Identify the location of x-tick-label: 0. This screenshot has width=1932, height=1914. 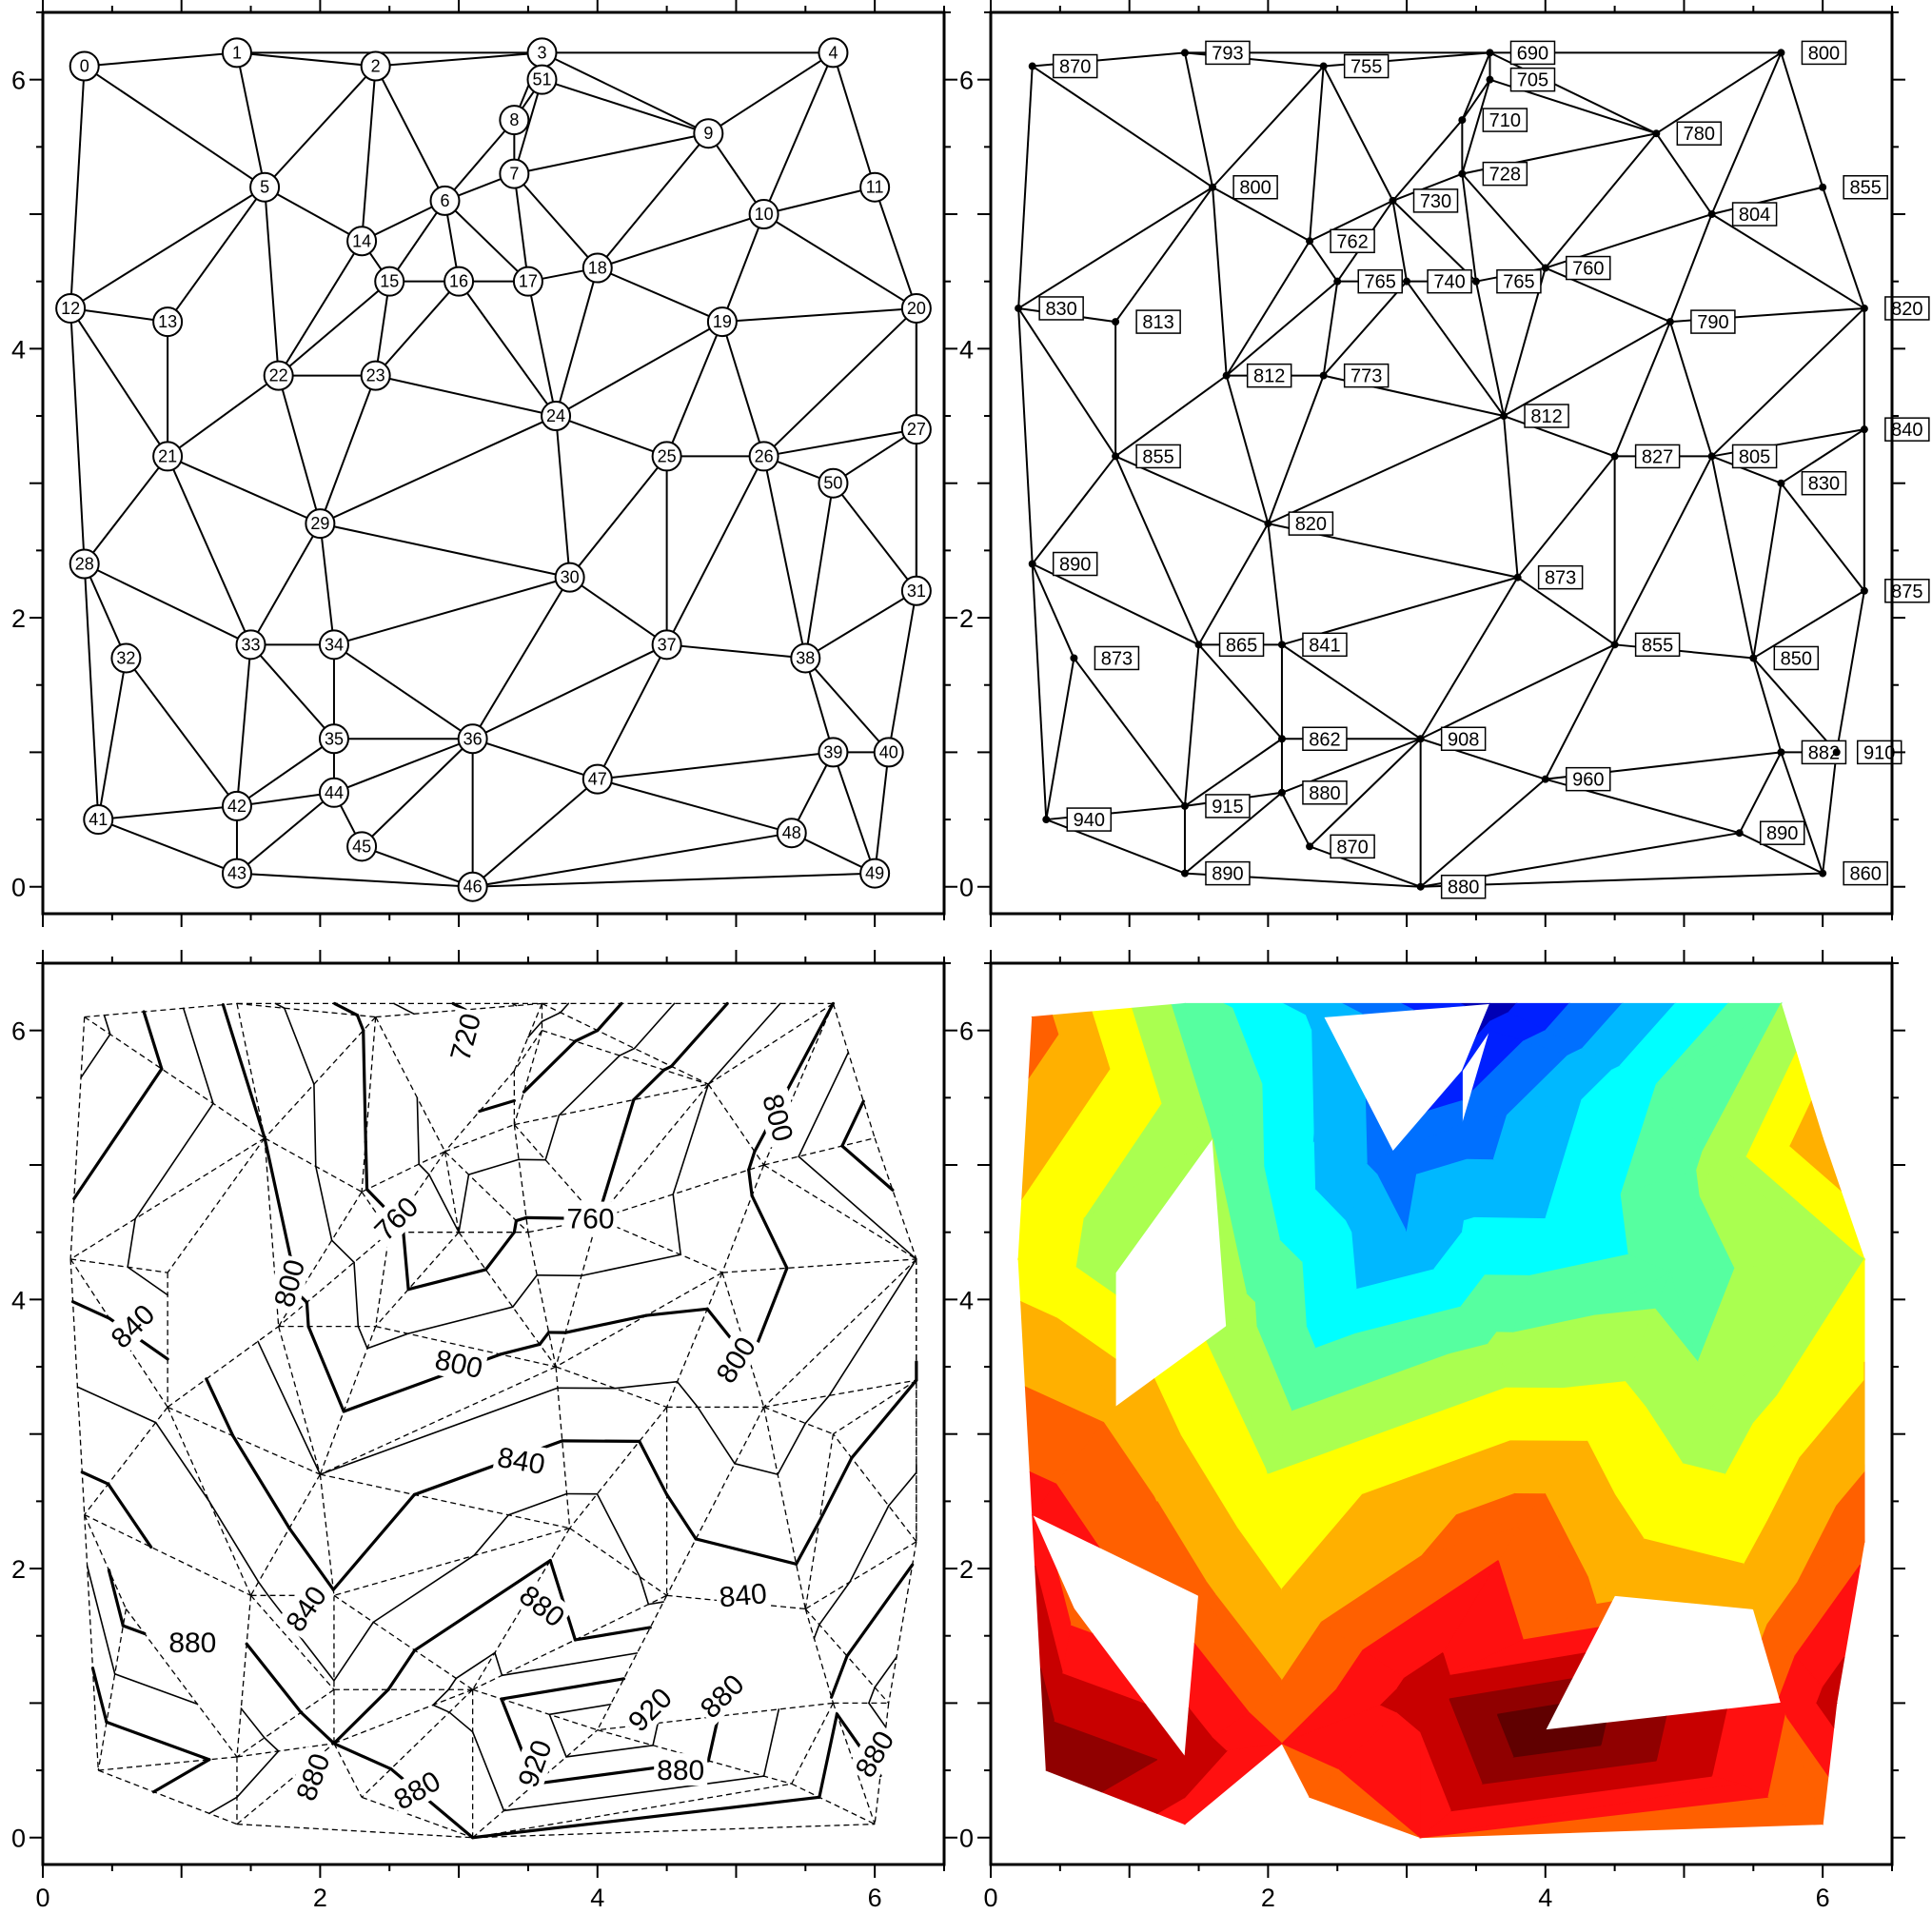
(42, 1898).